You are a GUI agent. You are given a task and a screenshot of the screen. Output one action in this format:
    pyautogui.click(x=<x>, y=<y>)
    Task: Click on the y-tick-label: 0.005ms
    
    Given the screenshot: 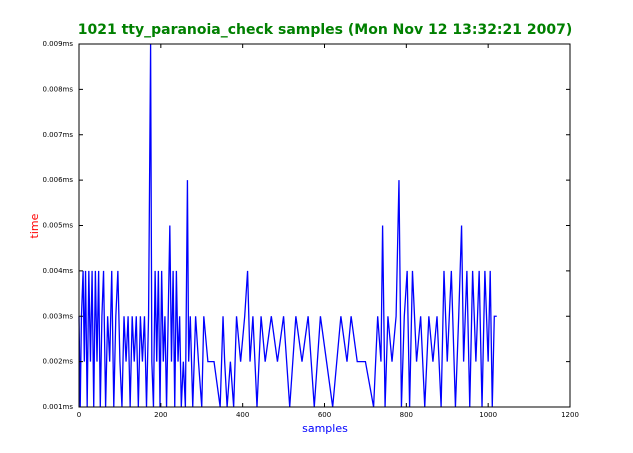 What is the action you would take?
    pyautogui.click(x=57, y=226)
    